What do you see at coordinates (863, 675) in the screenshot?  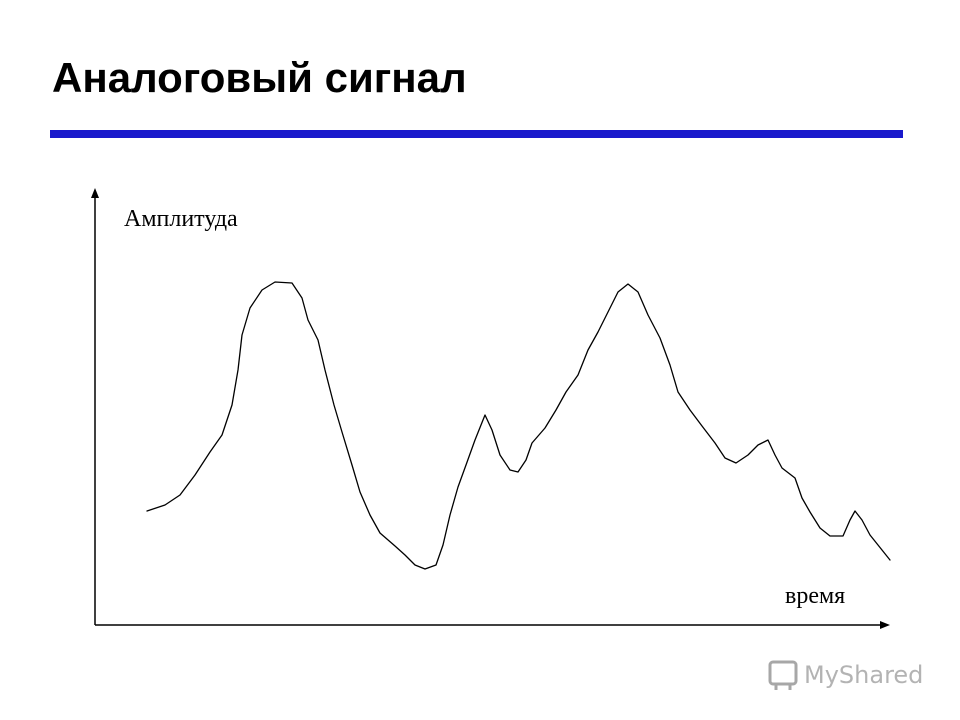 I see `watermark-text: MyShared` at bounding box center [863, 675].